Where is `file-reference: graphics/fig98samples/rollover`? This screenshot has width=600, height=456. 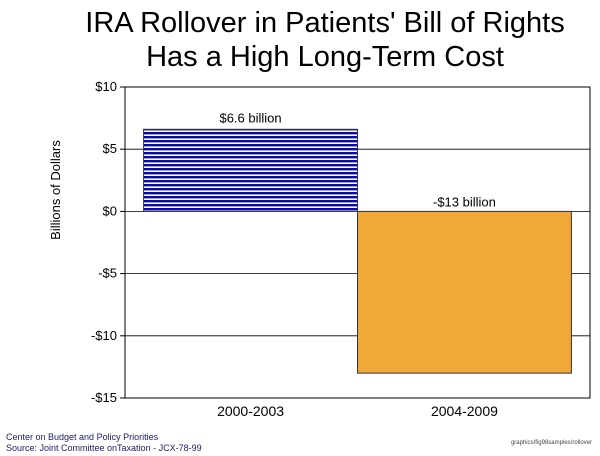
file-reference: graphics/fig98samples/rollover is located at coordinates (551, 443).